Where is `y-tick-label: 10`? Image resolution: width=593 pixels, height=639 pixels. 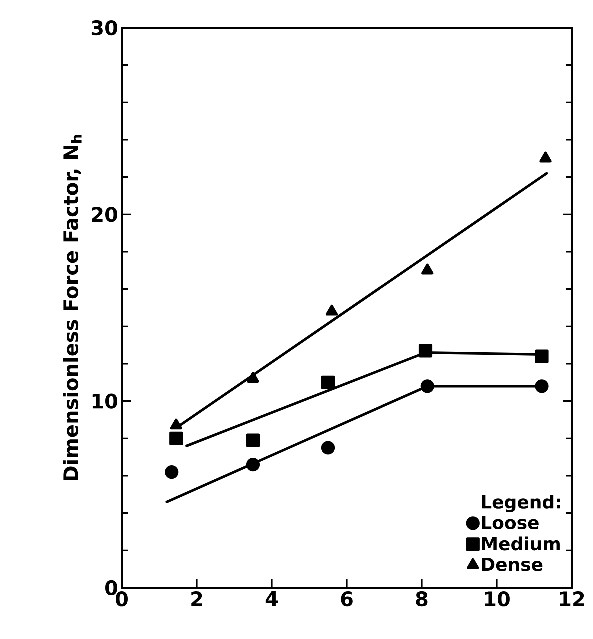 y-tick-label: 10 is located at coordinates (105, 401).